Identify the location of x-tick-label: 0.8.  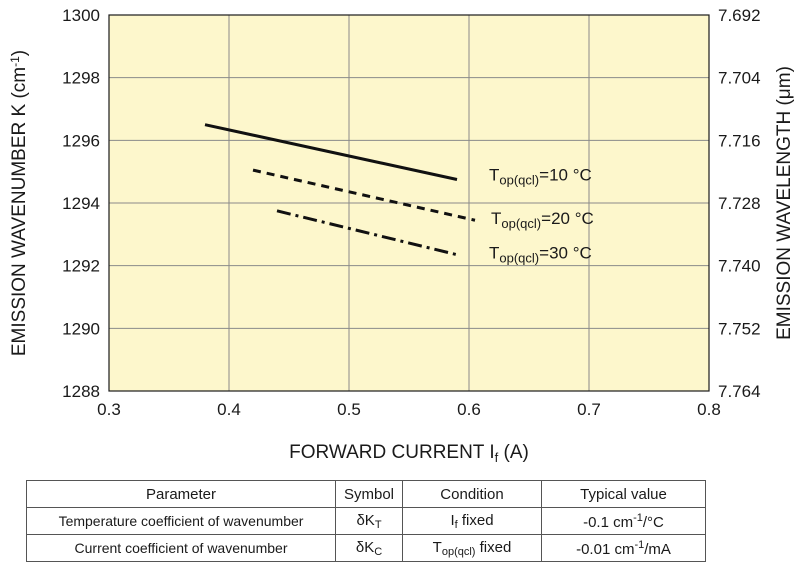
(709, 409).